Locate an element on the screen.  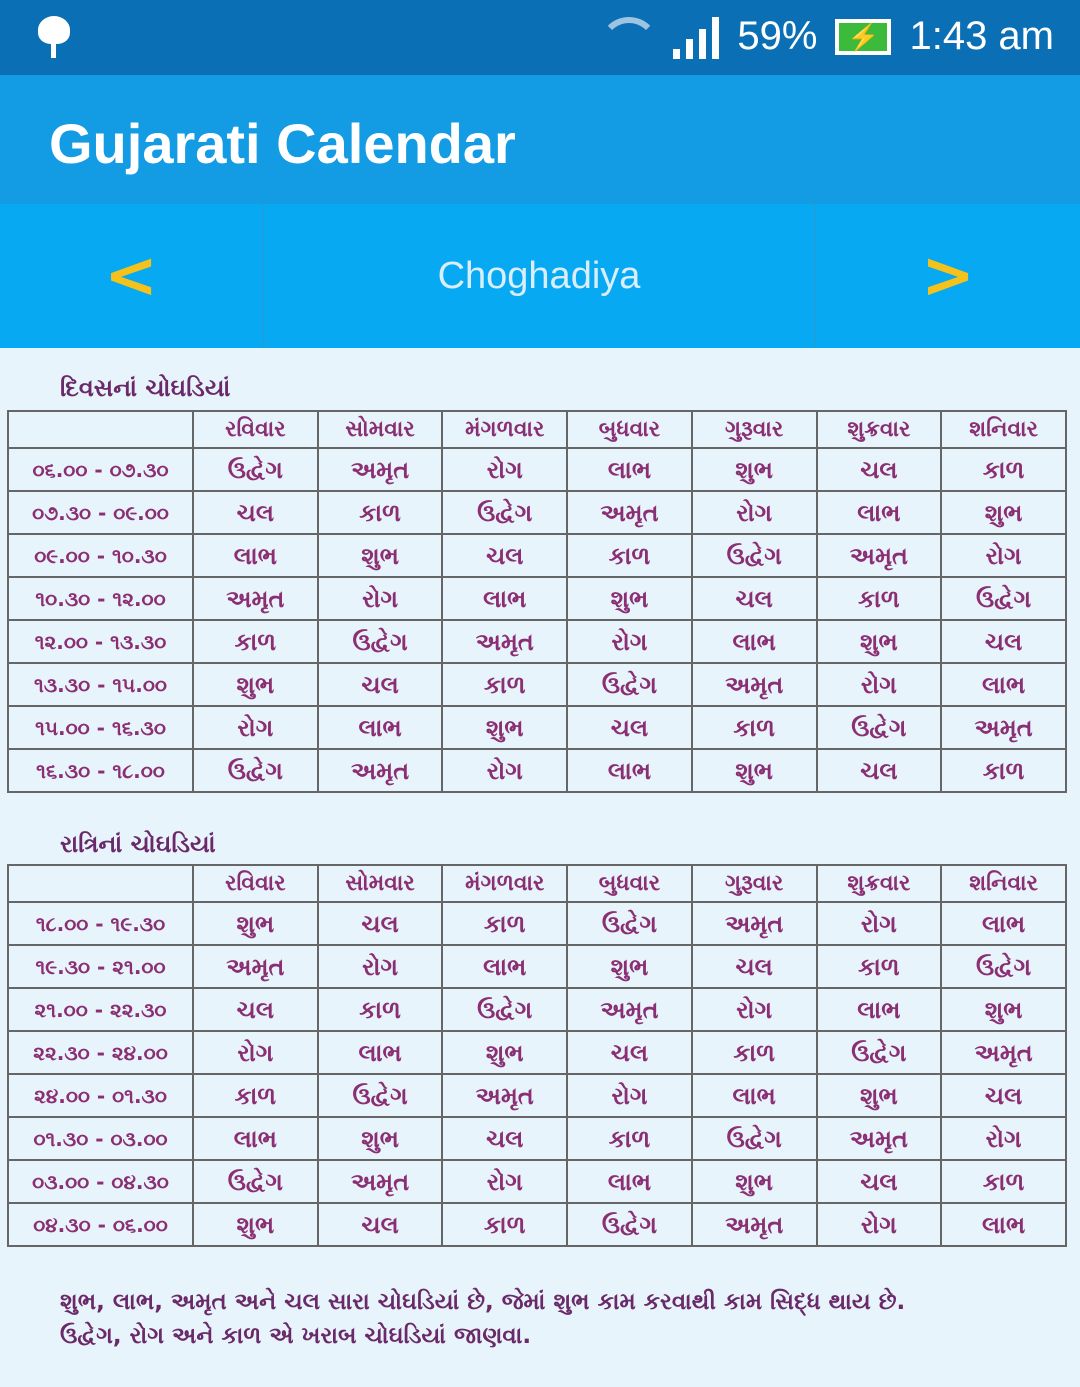
time-slot: ૦૬.૦૦ - ૦૭.૩૦ is located at coordinates (100, 469).